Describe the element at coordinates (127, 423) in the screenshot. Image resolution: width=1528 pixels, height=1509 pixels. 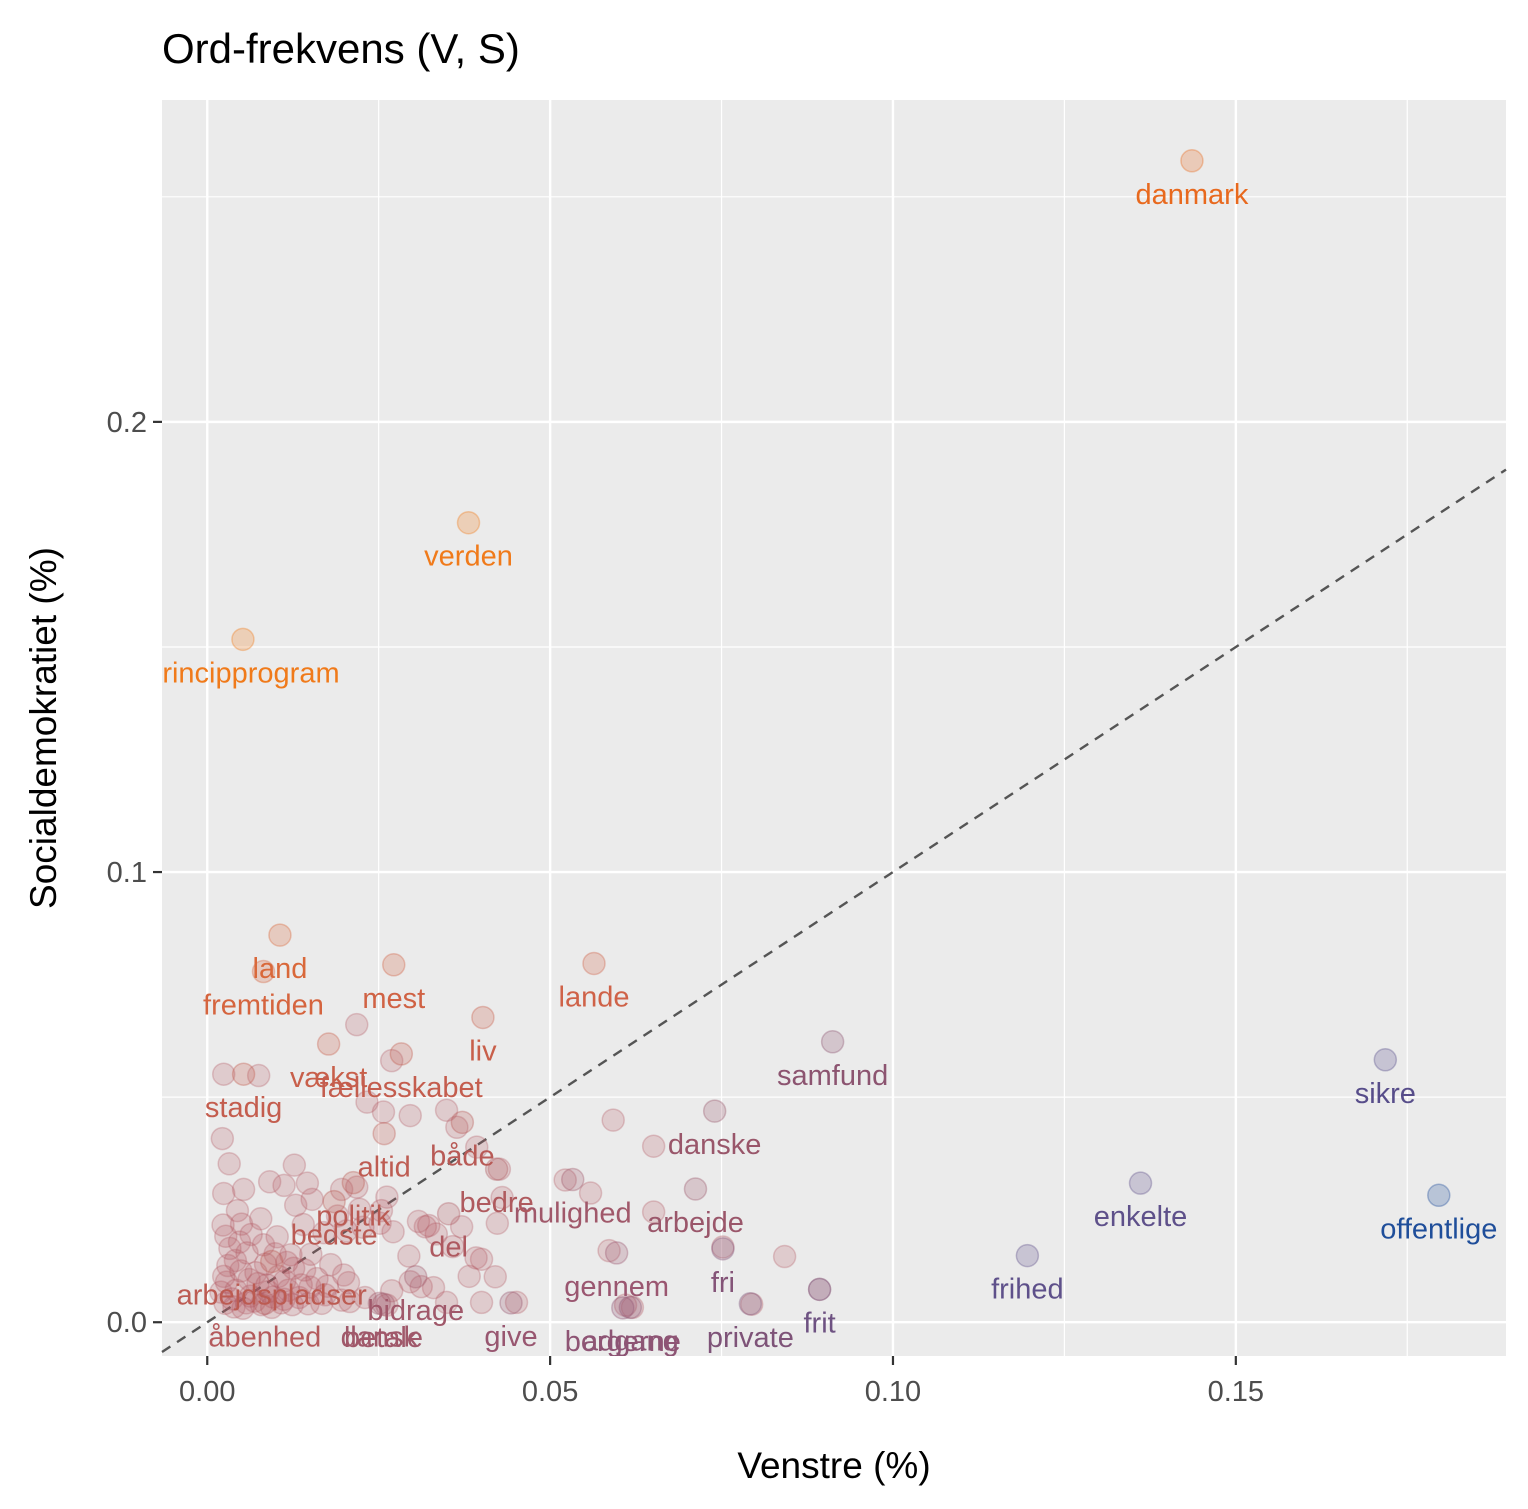
I see `y-tick-label: 0.2` at that location.